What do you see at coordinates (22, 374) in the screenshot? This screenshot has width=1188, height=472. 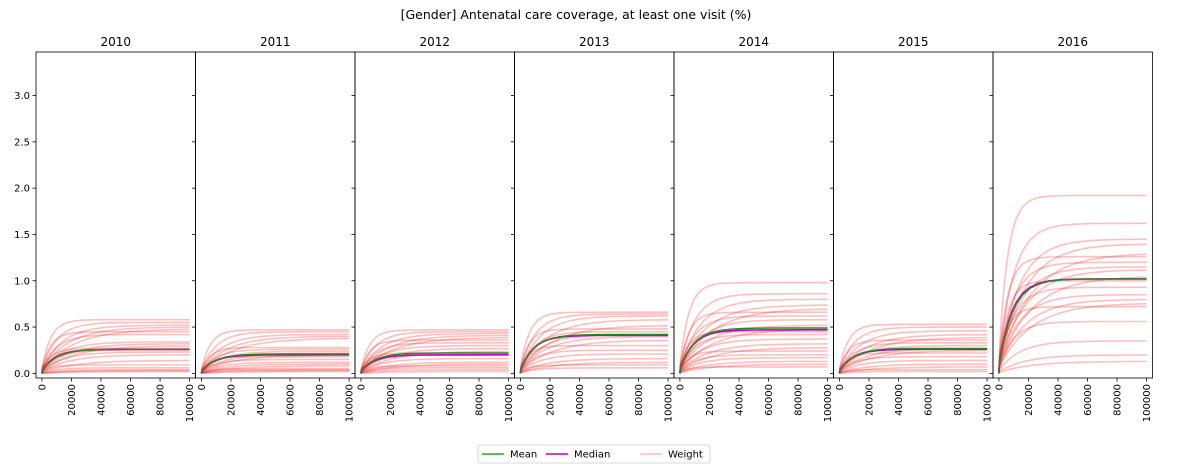 I see `y-tick-label: 0.0` at bounding box center [22, 374].